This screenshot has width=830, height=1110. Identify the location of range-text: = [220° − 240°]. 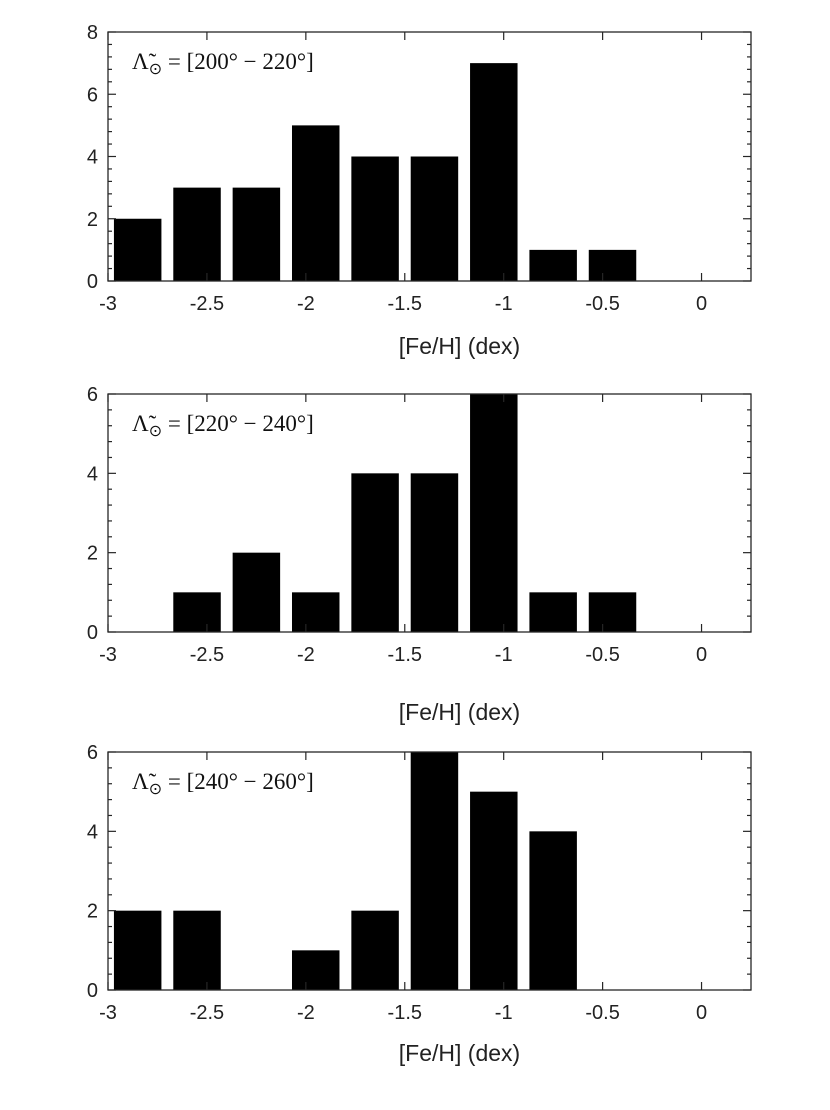
(238, 423).